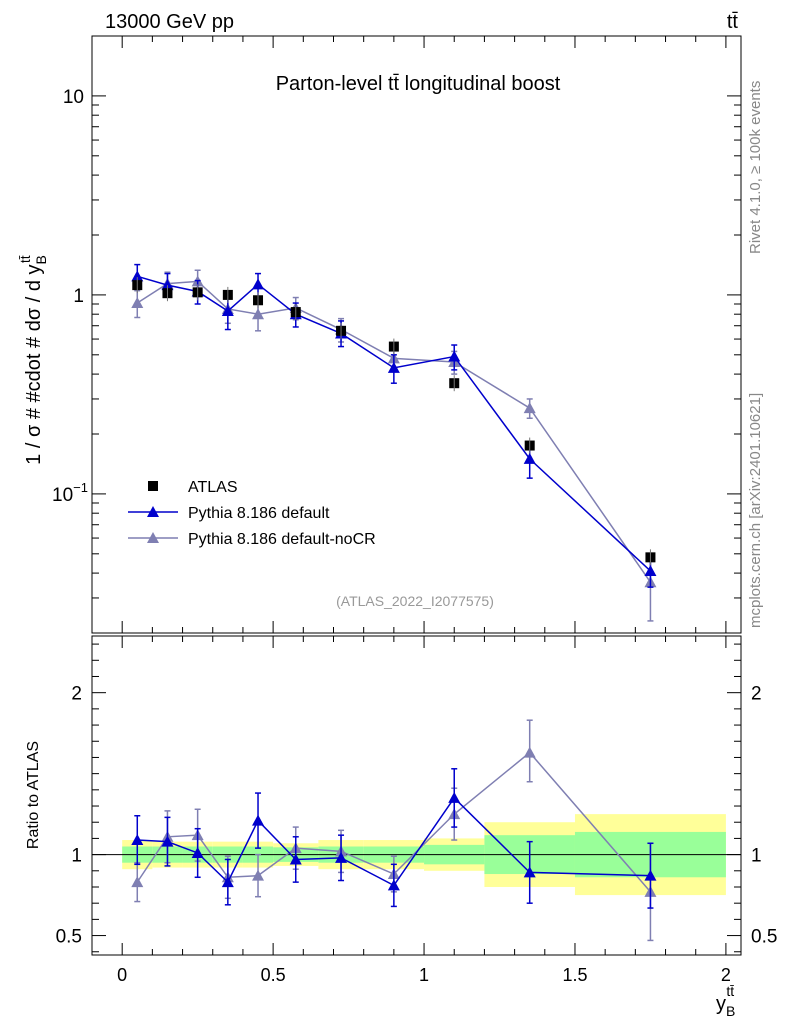 The width and height of the screenshot is (786, 1024). I want to click on rivet-version-label: Rivet 4.1.0, ≥ 100k events, so click(755, 167).